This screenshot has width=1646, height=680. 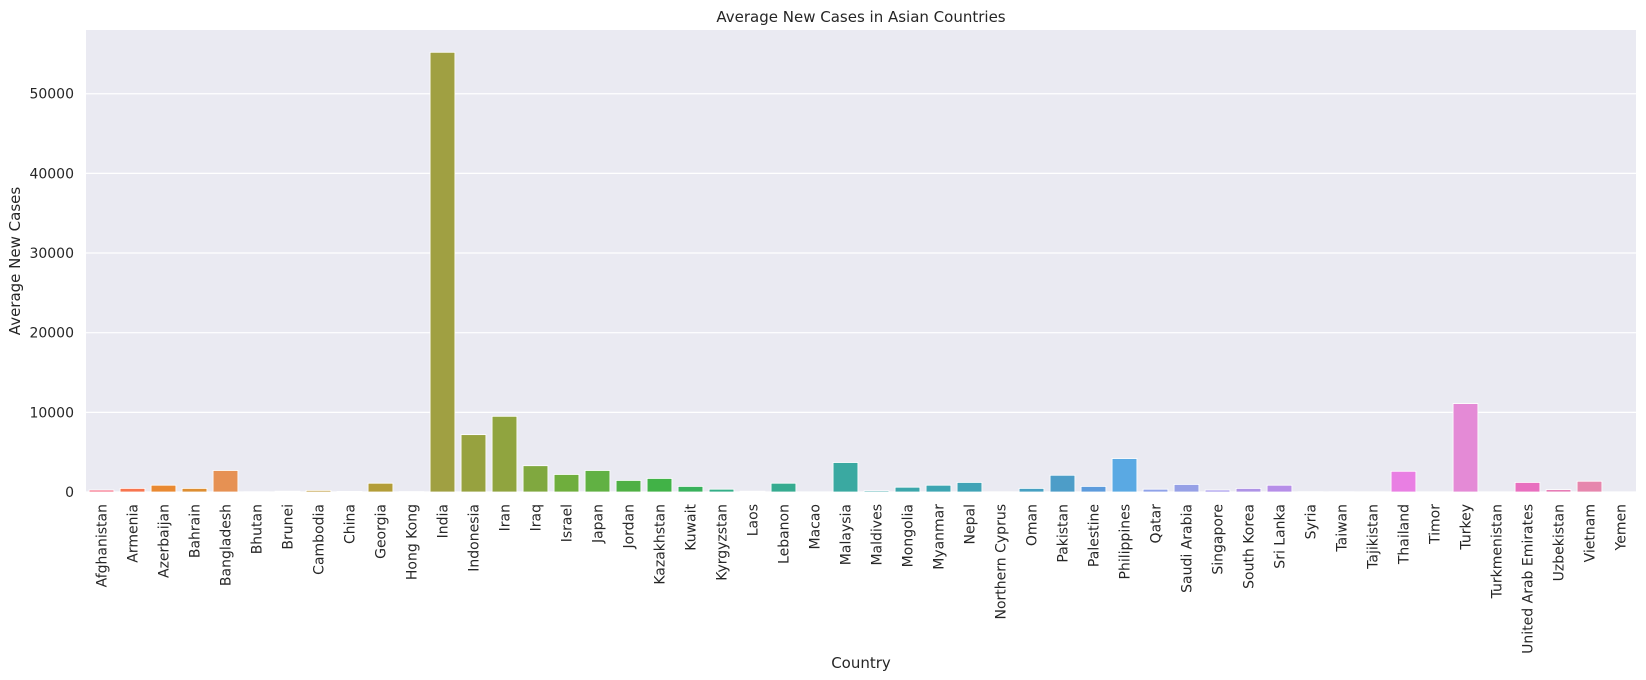 What do you see at coordinates (382, 531) in the screenshot?
I see `x-tick-label: Georgia` at bounding box center [382, 531].